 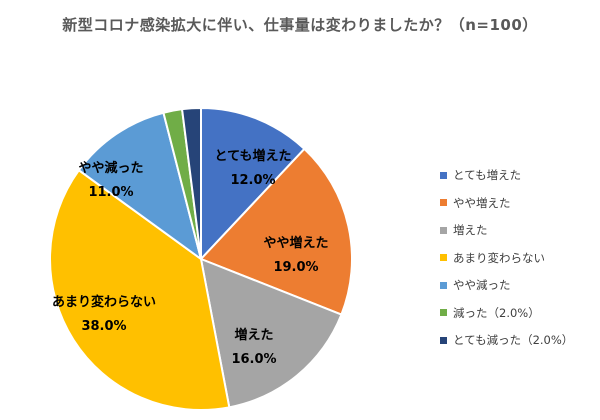 I want to click on legend-item: 減った（2.0%）, so click(x=506, y=313).